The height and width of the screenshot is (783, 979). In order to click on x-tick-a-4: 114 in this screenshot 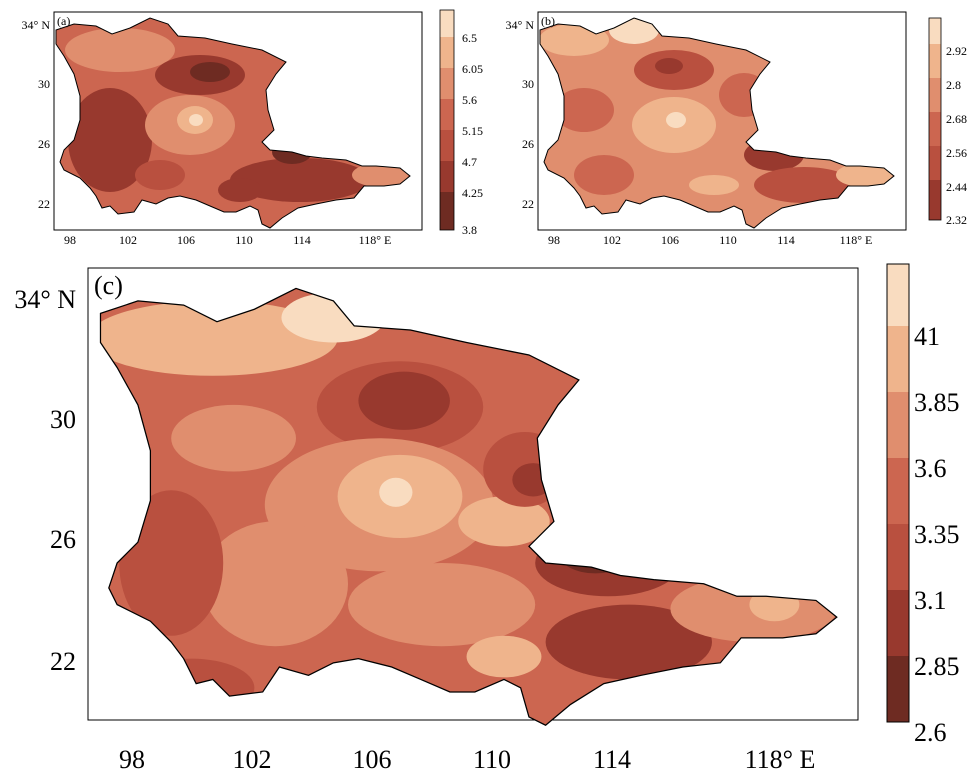, I will do `click(302, 240)`.